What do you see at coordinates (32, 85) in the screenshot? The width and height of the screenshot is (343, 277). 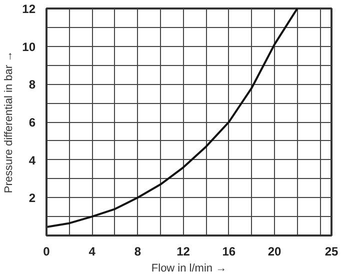 I see `y-tick-label: 8` at bounding box center [32, 85].